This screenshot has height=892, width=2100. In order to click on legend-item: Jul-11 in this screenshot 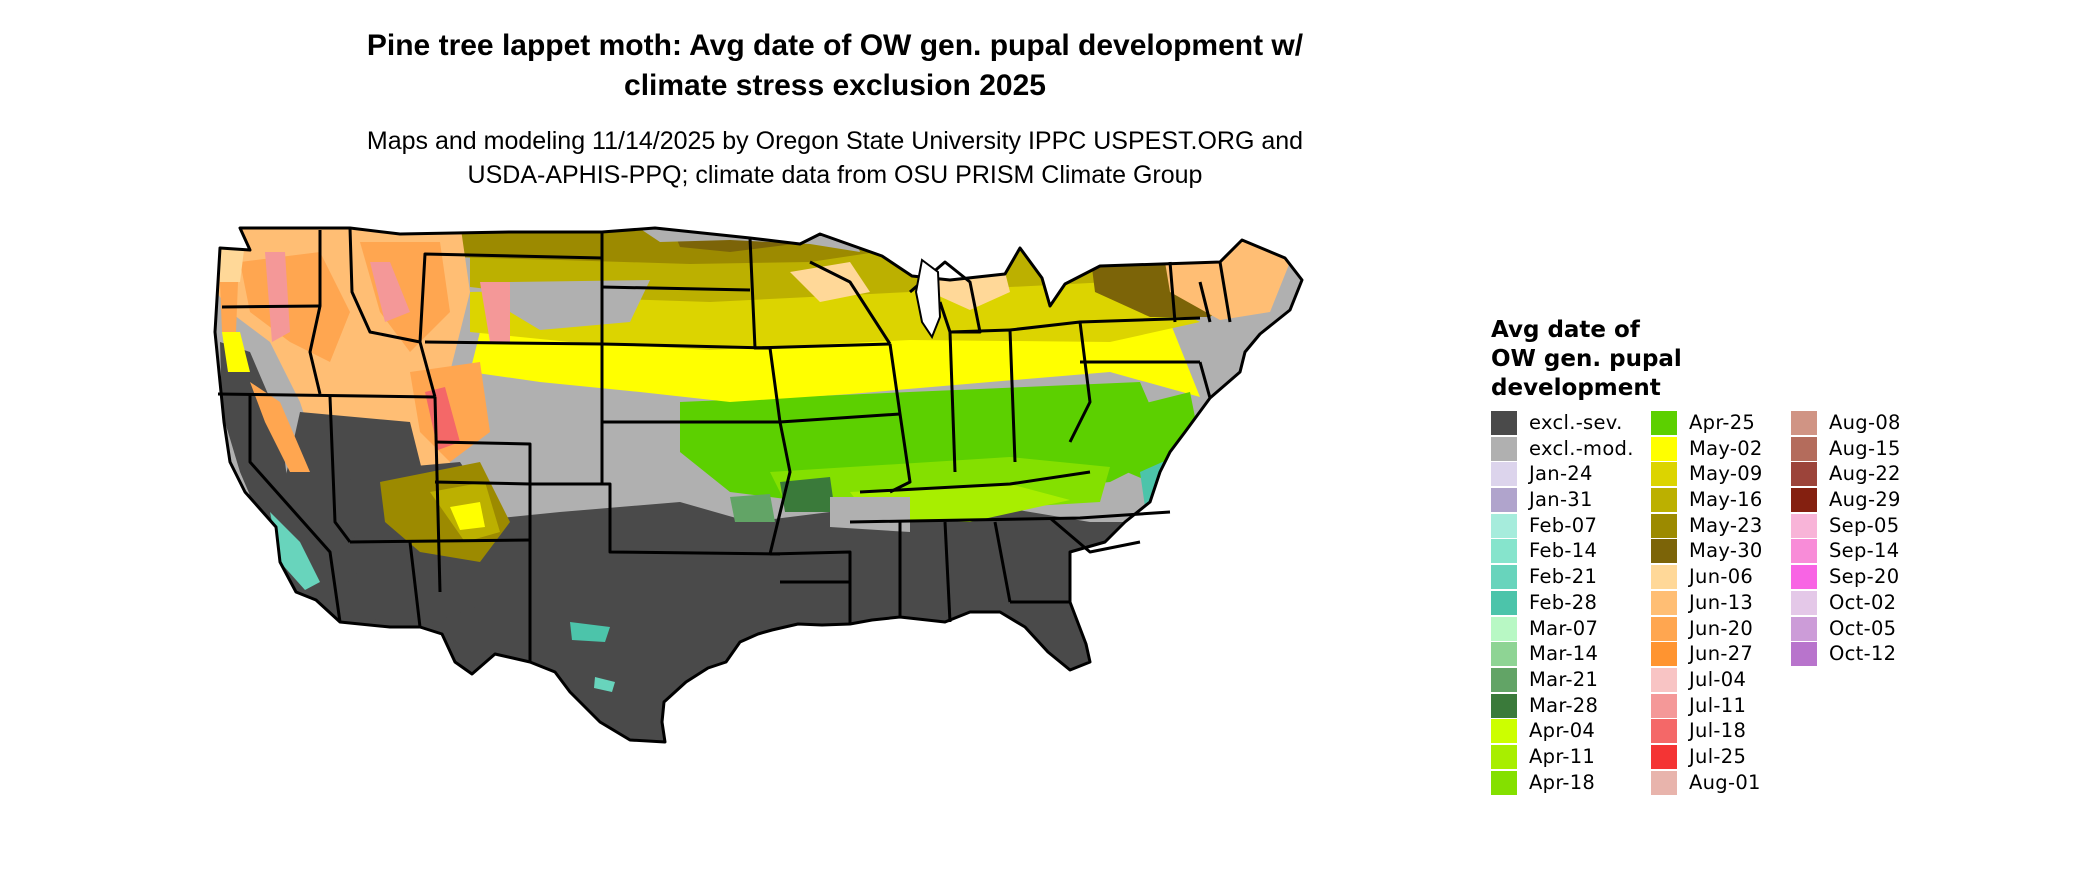, I will do `click(1731, 706)`.